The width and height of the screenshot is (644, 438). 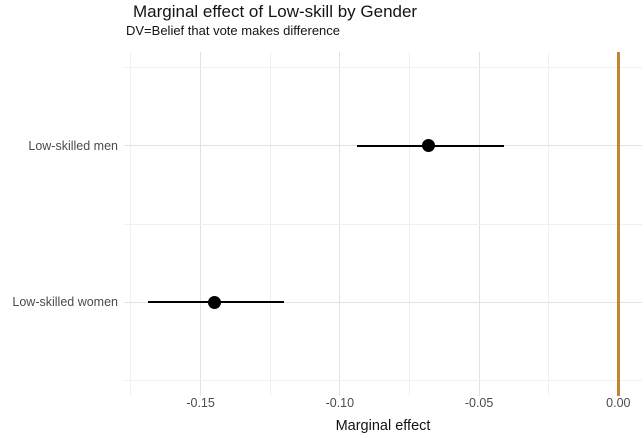 What do you see at coordinates (65, 302) in the screenshot?
I see `y-axis-label: Low-skilled women` at bounding box center [65, 302].